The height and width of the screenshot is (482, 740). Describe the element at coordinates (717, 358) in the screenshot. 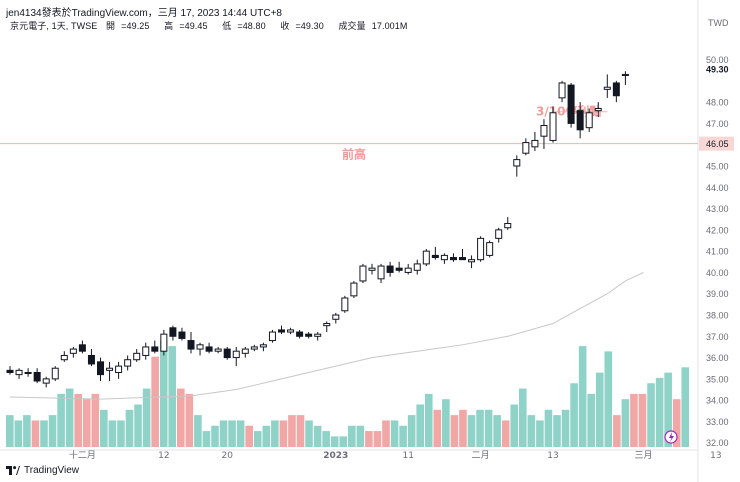

I see `y-tick-label: 36.00` at that location.